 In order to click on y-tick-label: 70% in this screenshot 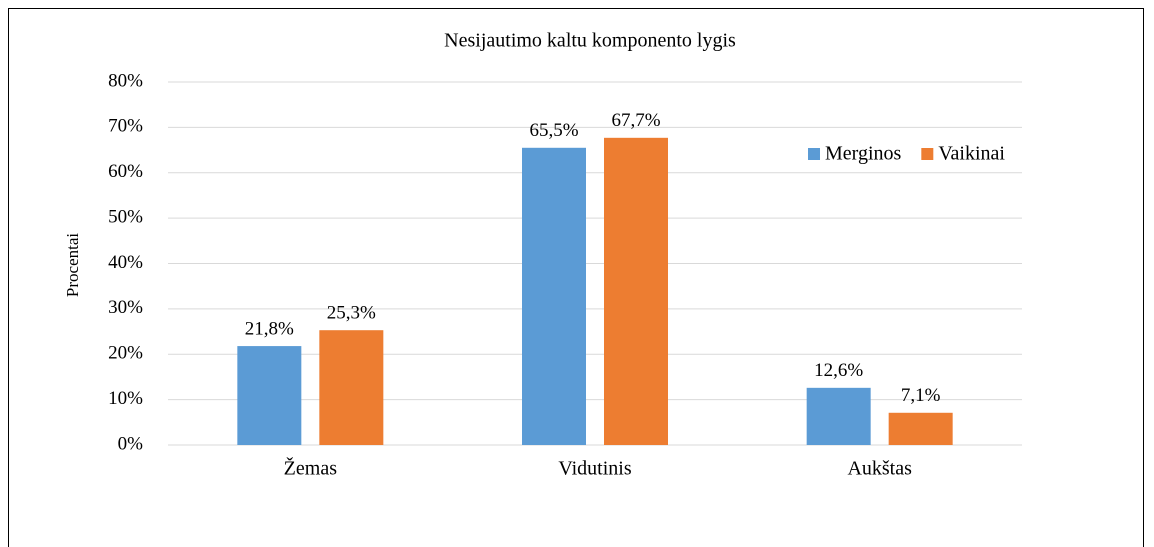, I will do `click(125, 126)`.